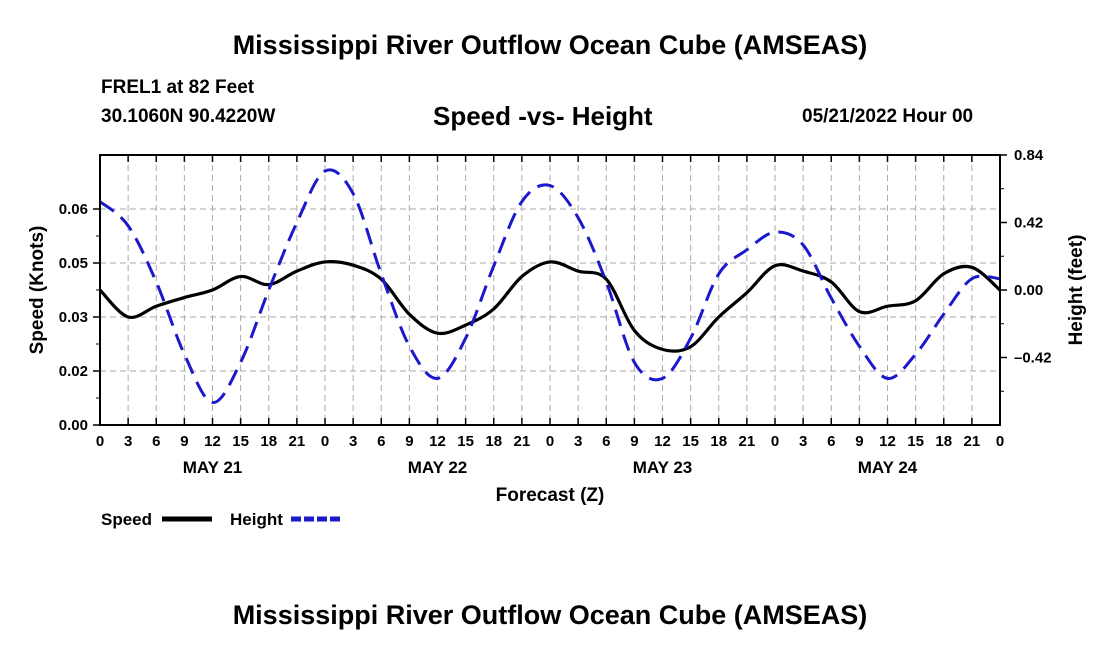 Image resolution: width=1100 pixels, height=650 pixels. What do you see at coordinates (213, 467) in the screenshot?
I see `date-label: MAY 21` at bounding box center [213, 467].